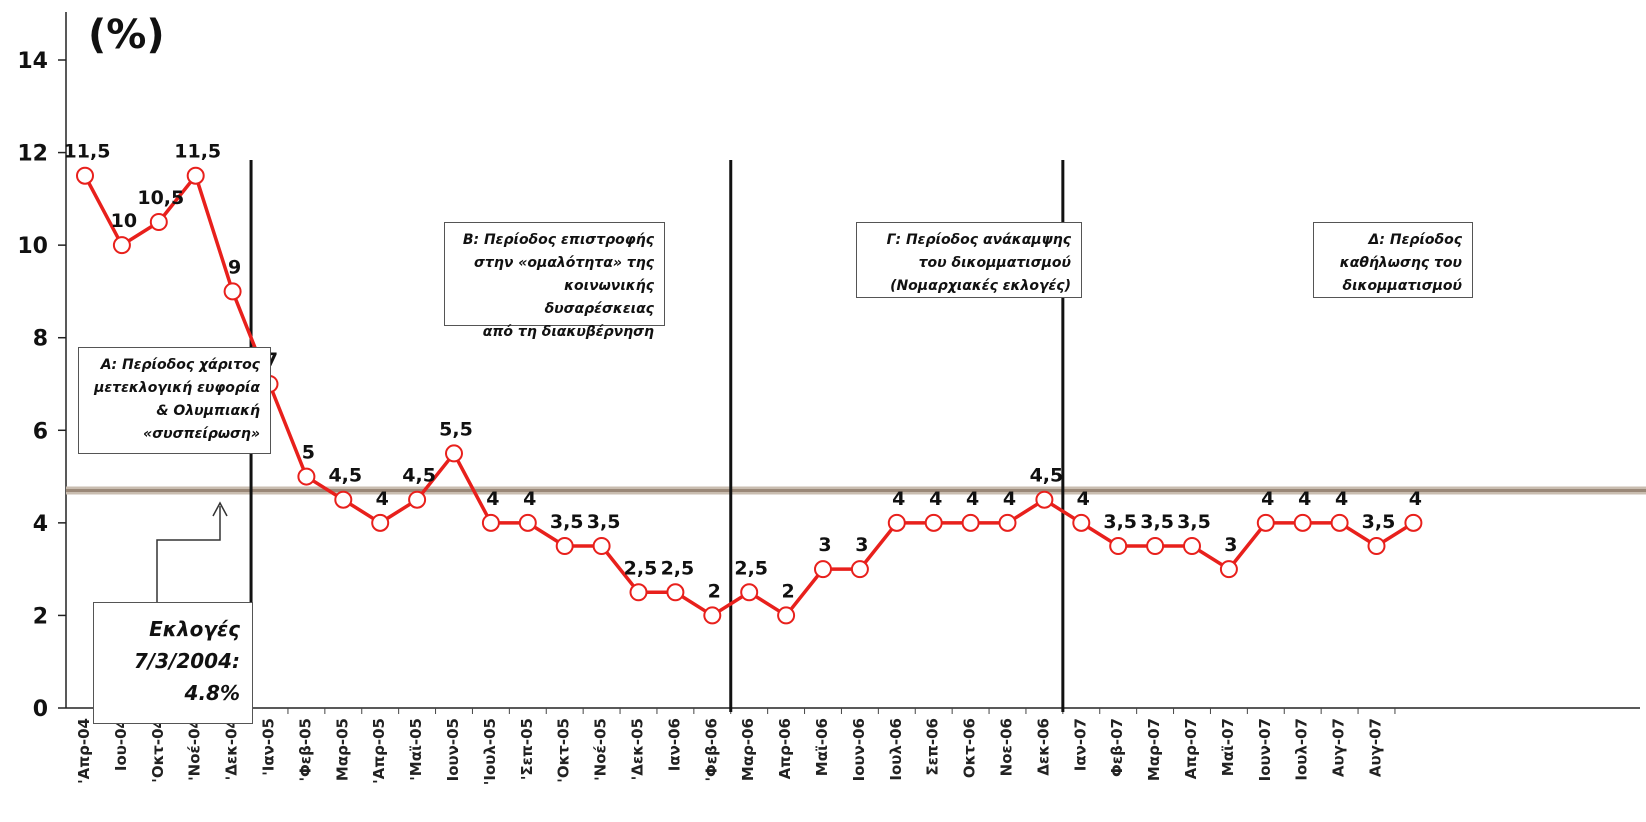  Describe the element at coordinates (180, 365) in the screenshot. I see `annotation-line: Α: Περίοδος χάριτος` at that location.